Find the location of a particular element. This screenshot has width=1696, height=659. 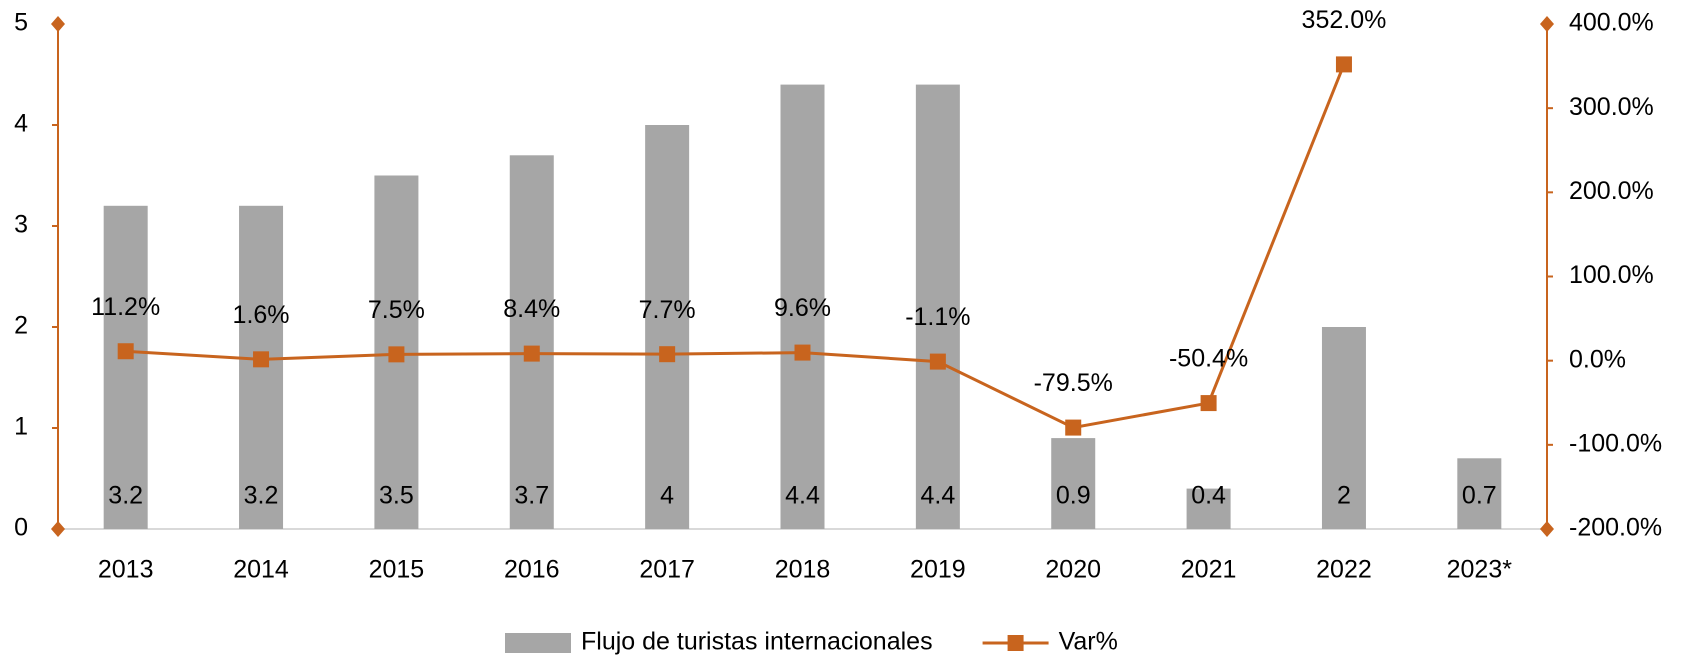

y2-tick-label: -100.0% is located at coordinates (1615, 443).